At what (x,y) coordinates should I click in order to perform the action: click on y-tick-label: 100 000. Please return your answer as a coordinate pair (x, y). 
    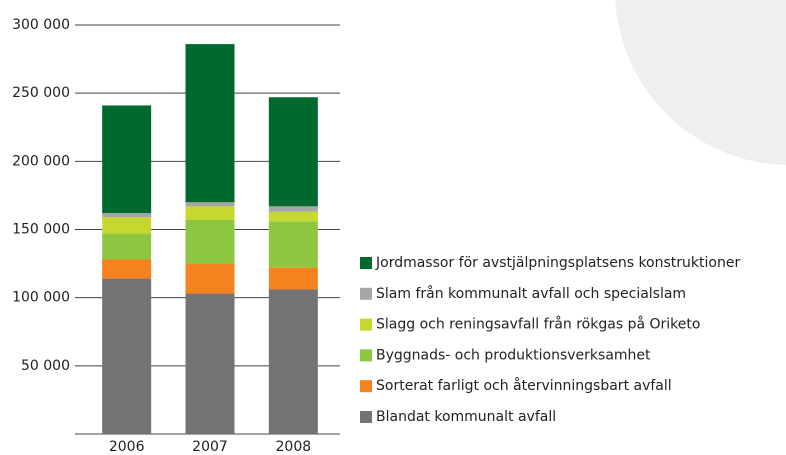
    Looking at the image, I should click on (41, 298).